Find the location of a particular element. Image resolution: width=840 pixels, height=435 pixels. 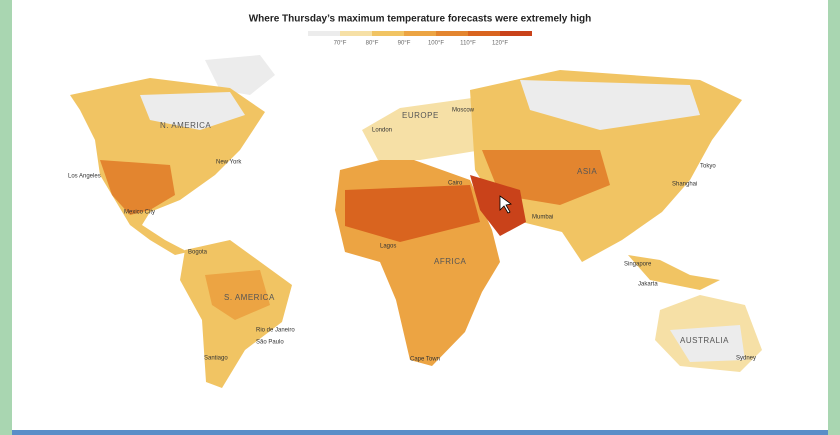

legend-label: 80°F is located at coordinates (372, 44).